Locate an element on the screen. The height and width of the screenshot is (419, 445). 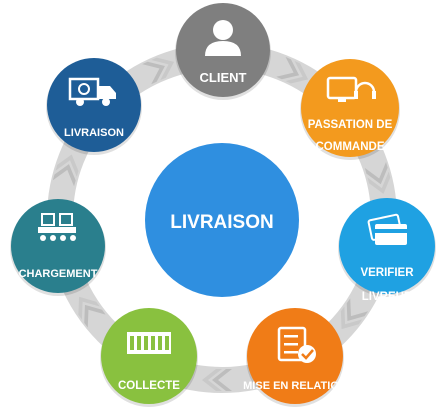
step-node-verifier: VERIFIER LIVREUR is located at coordinates (387, 250).